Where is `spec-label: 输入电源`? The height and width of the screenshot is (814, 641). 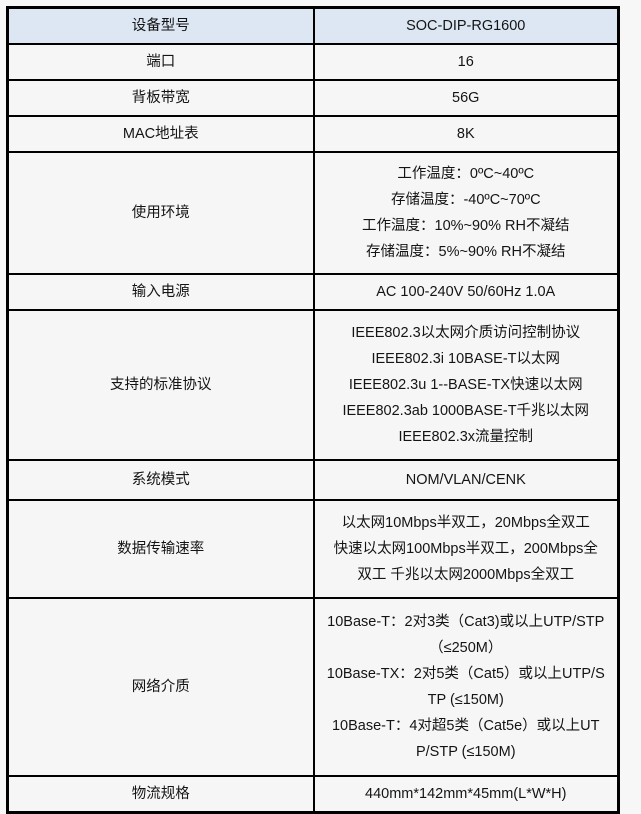 spec-label: 输入电源 is located at coordinates (160, 292).